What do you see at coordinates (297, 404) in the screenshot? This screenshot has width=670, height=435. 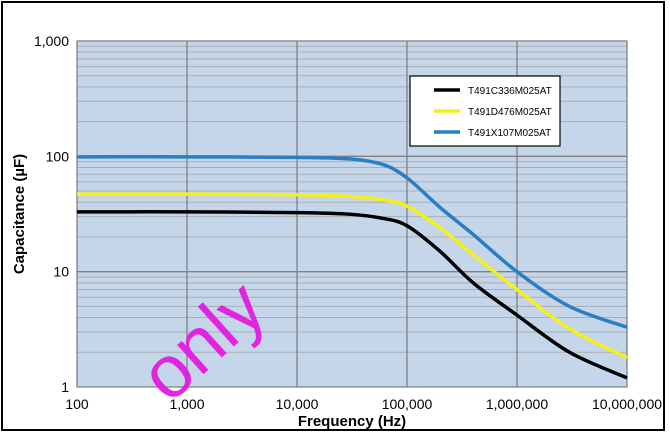 I see `x-tick-label: 10,000` at bounding box center [297, 404].